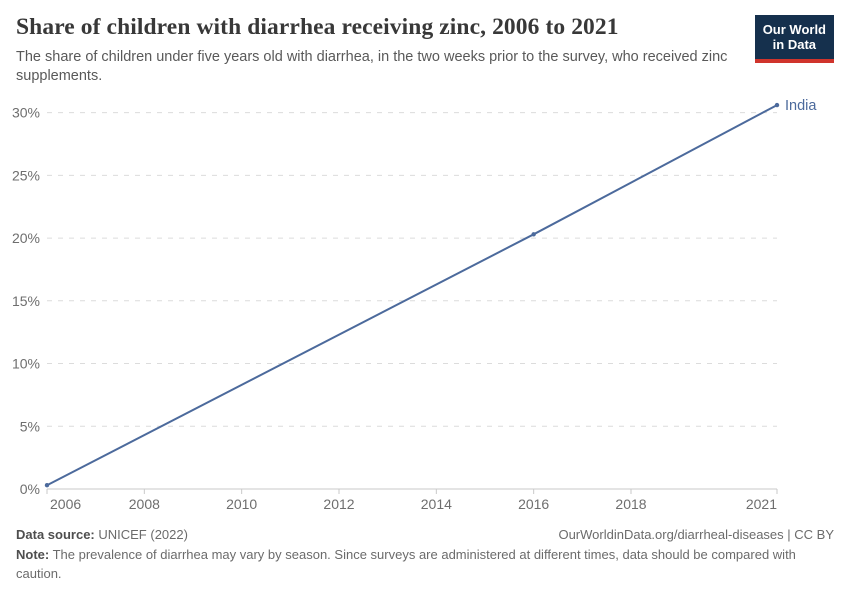 This screenshot has width=850, height=600. Describe the element at coordinates (412, 491) in the screenshot. I see `x-axis` at that location.